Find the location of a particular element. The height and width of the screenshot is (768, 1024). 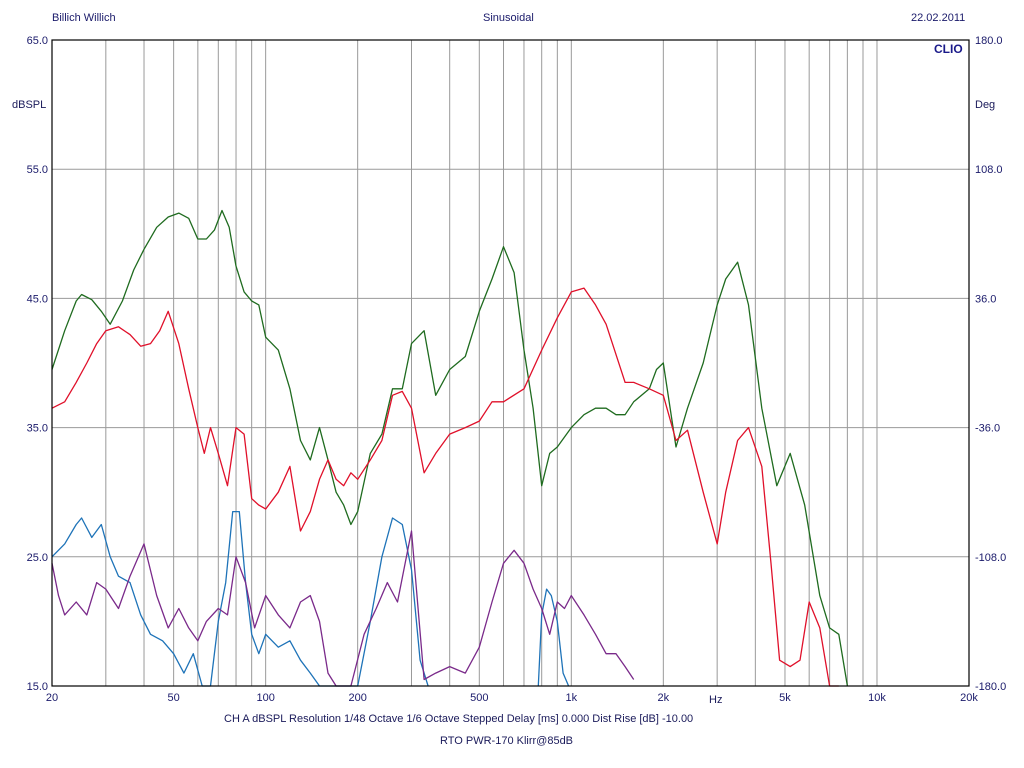

footer-title: RTO PWR-170 Klirr@85dB is located at coordinates (507, 741).